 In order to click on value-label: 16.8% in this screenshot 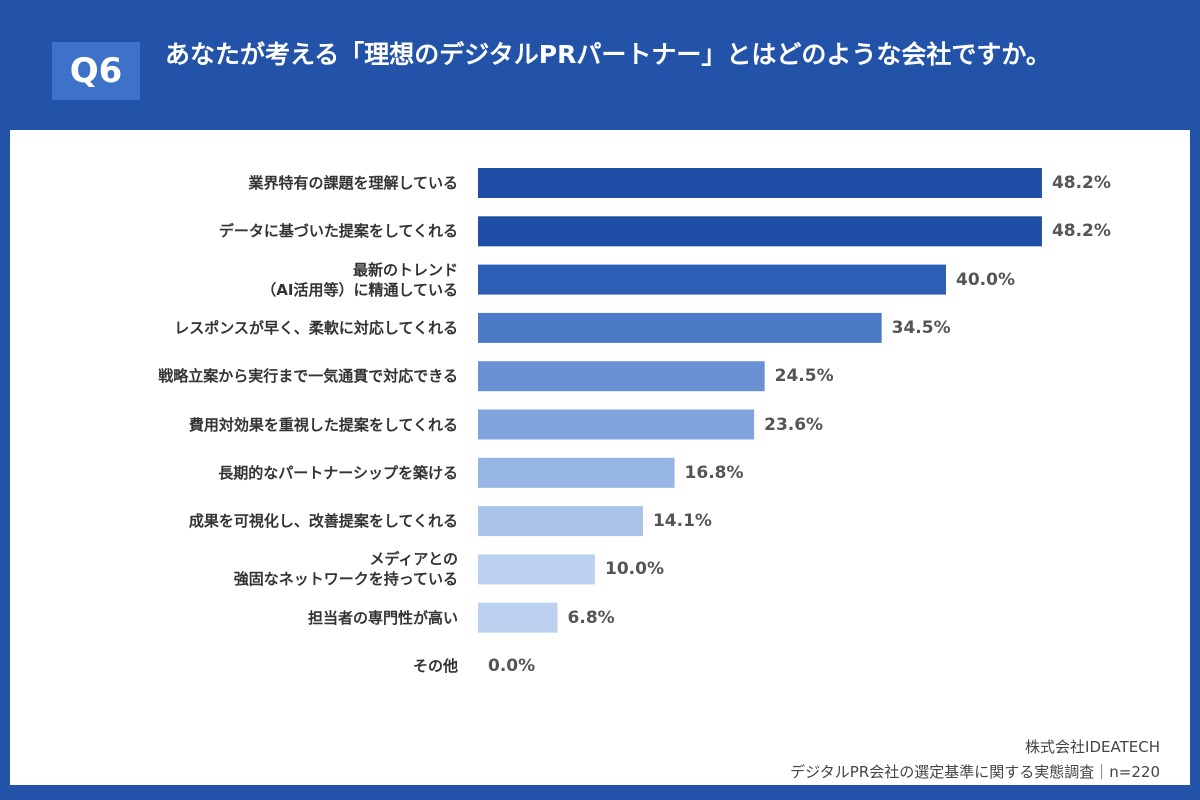, I will do `click(714, 472)`.